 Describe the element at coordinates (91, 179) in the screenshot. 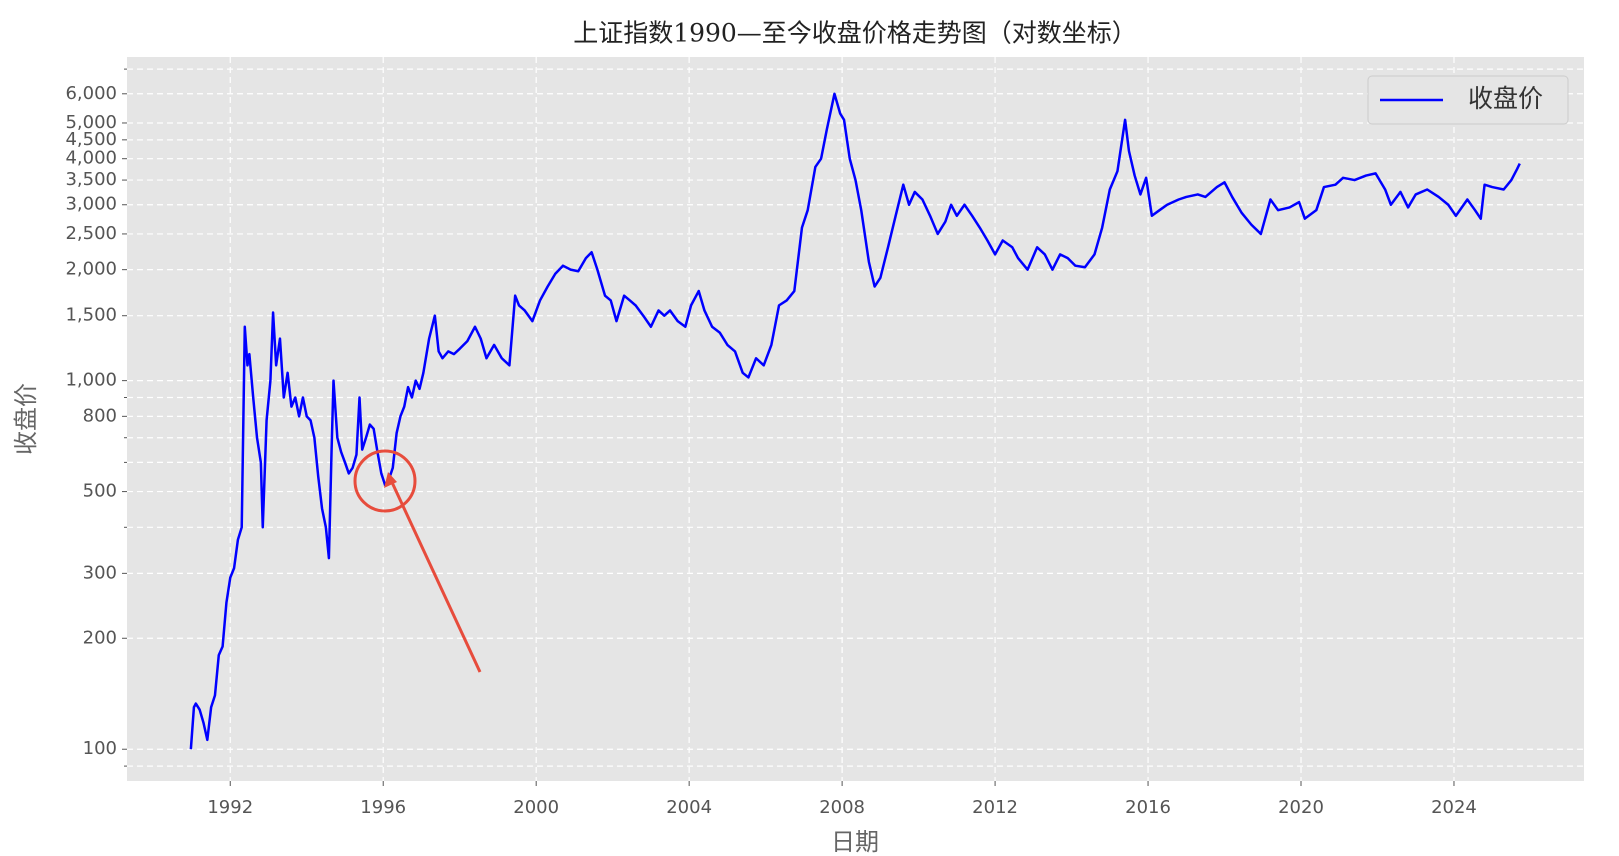

I see `y-tick-label: 3,500` at that location.